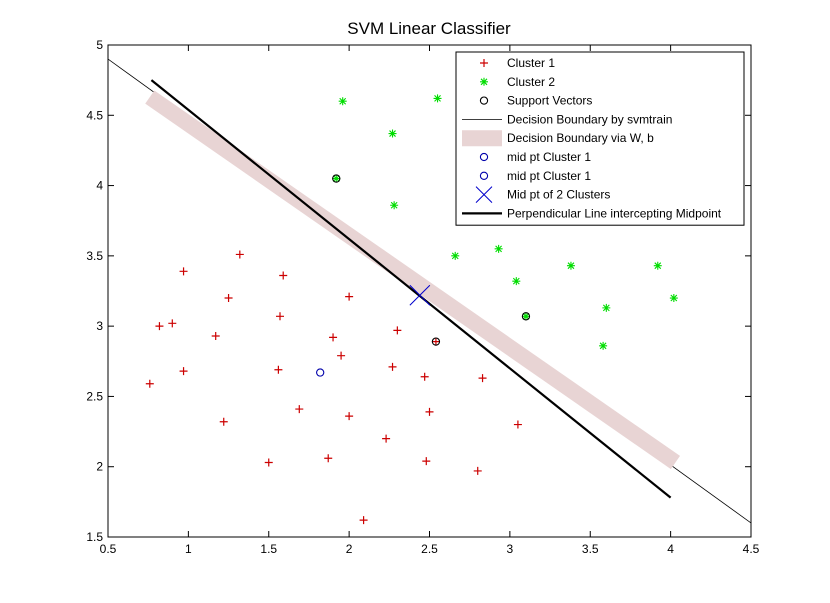 The height and width of the screenshot is (603, 830). I want to click on legend-label-decision-boundary-via-w-b: Decision Boundary via W, b, so click(580, 138).